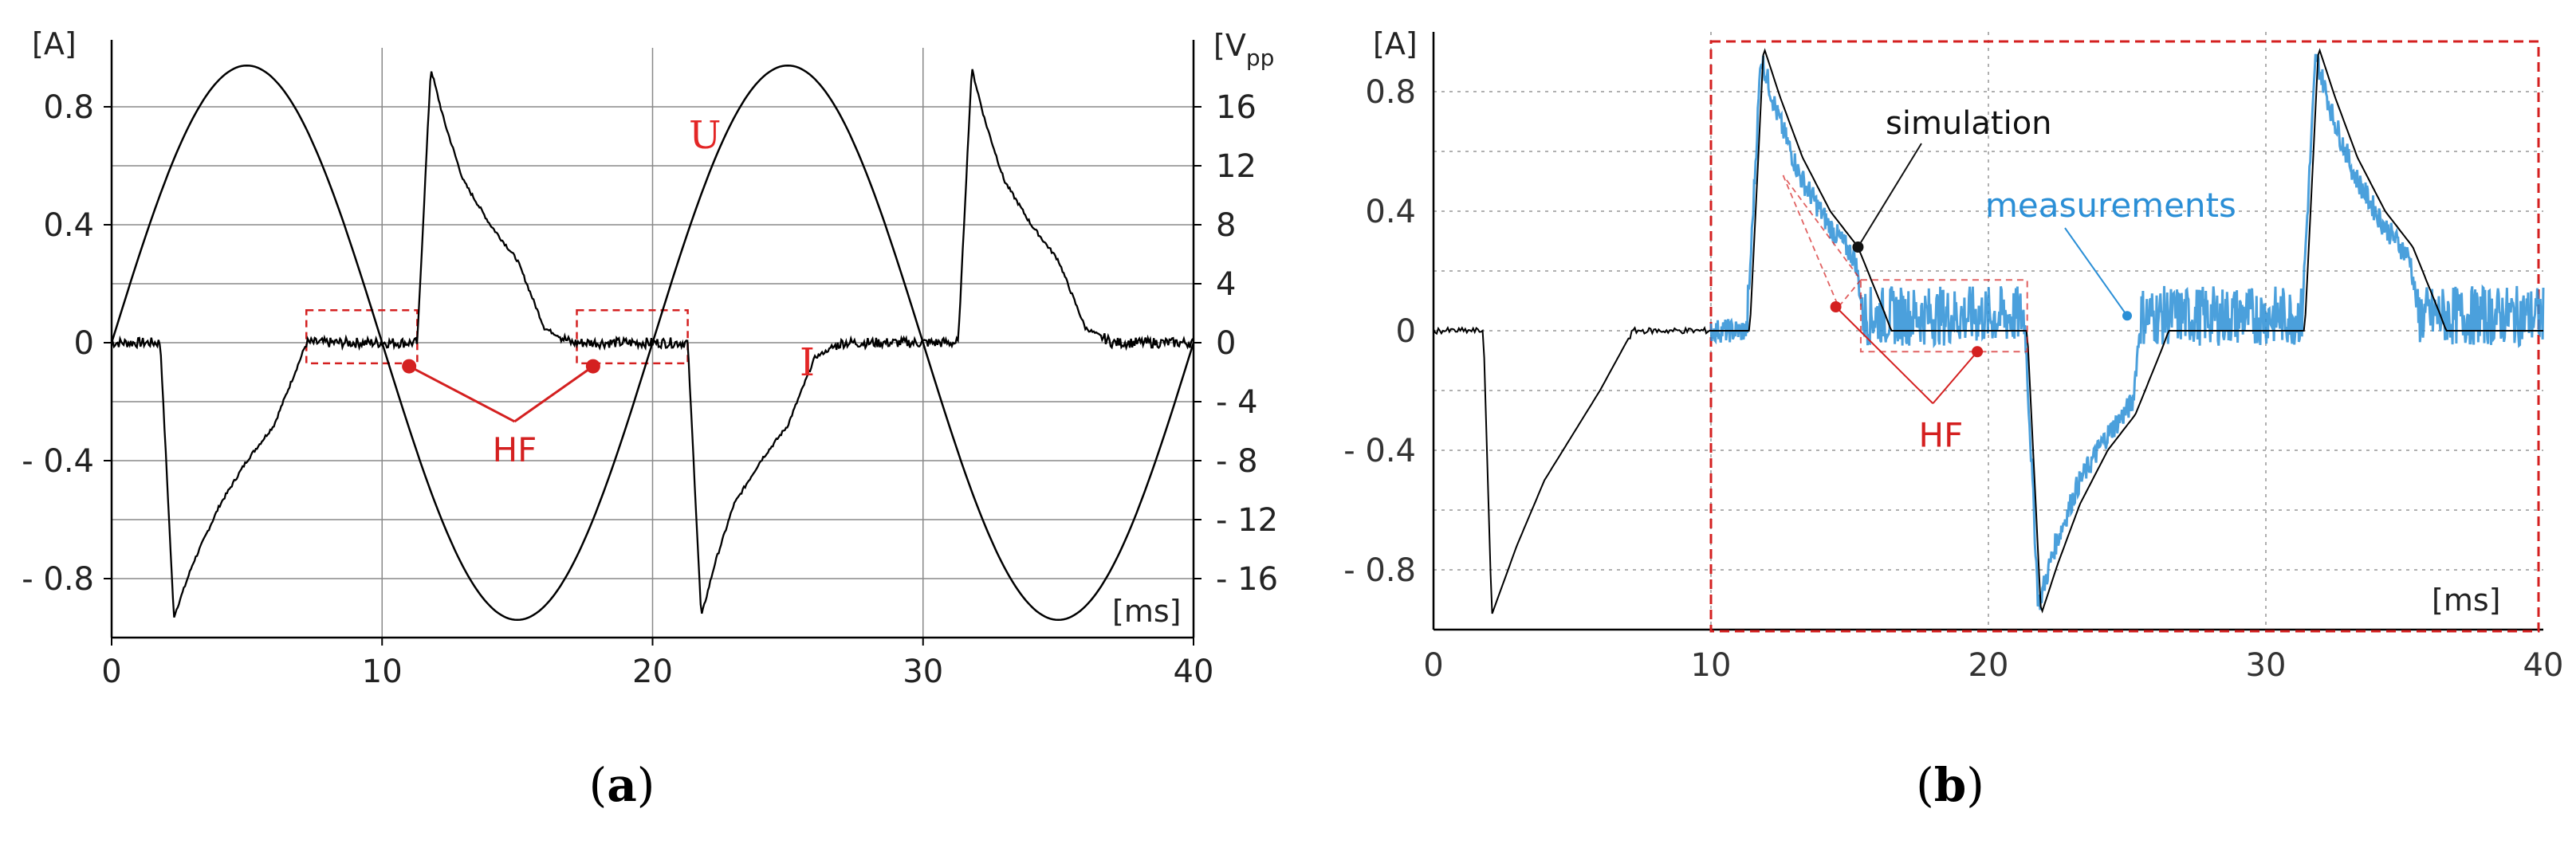 The height and width of the screenshot is (844, 2576). Describe the element at coordinates (1226, 343) in the screenshot. I see `panel-a-yr-tick-label: 0` at that location.